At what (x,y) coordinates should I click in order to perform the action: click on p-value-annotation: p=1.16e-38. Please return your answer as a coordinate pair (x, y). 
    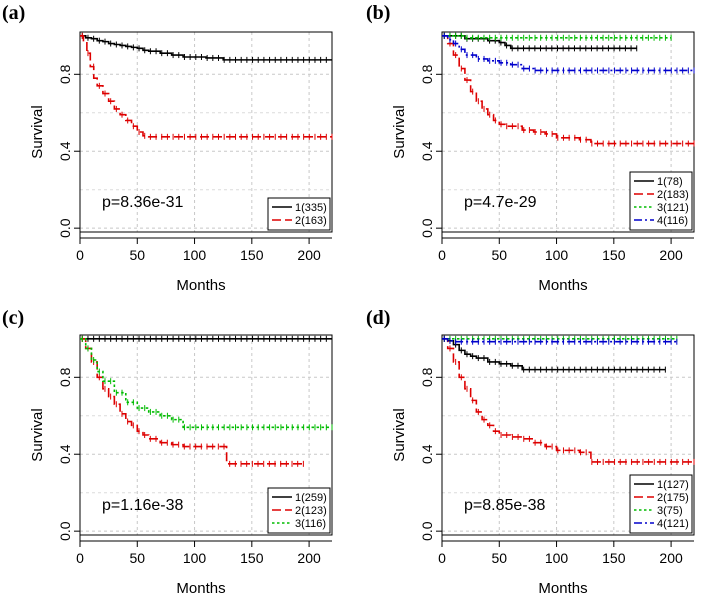
    Looking at the image, I should click on (143, 505).